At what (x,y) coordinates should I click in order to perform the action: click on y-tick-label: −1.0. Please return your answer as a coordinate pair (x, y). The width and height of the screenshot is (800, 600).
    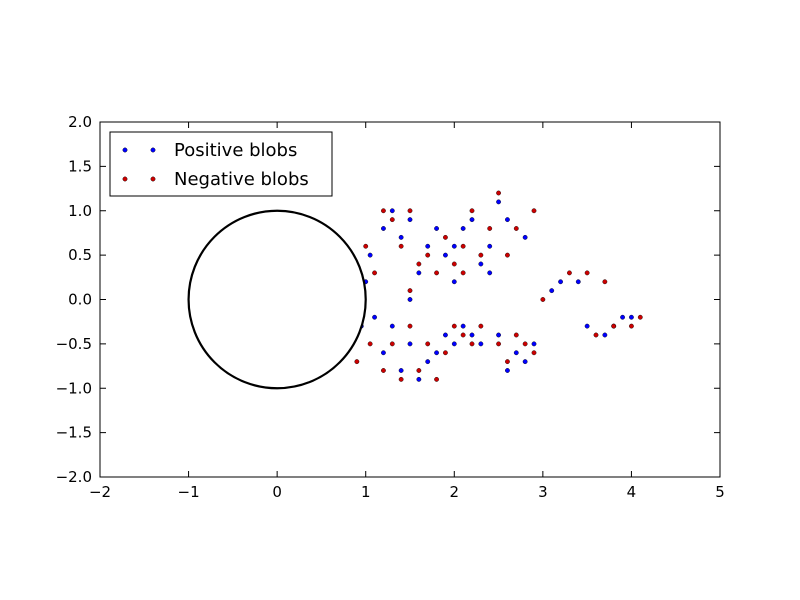
    Looking at the image, I should click on (74, 388).